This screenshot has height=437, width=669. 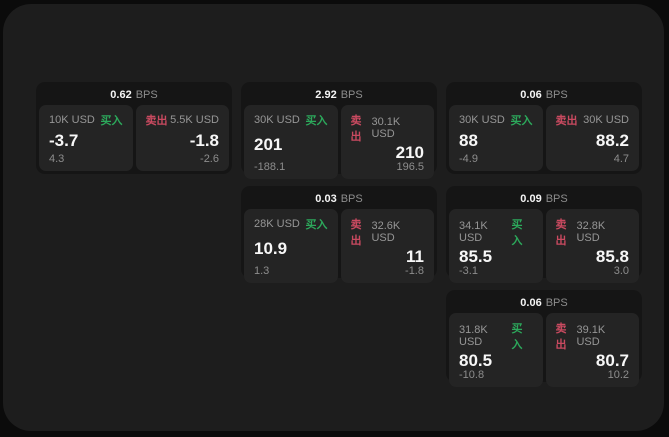 What do you see at coordinates (621, 159) in the screenshot?
I see `sell-delta: 4.7` at bounding box center [621, 159].